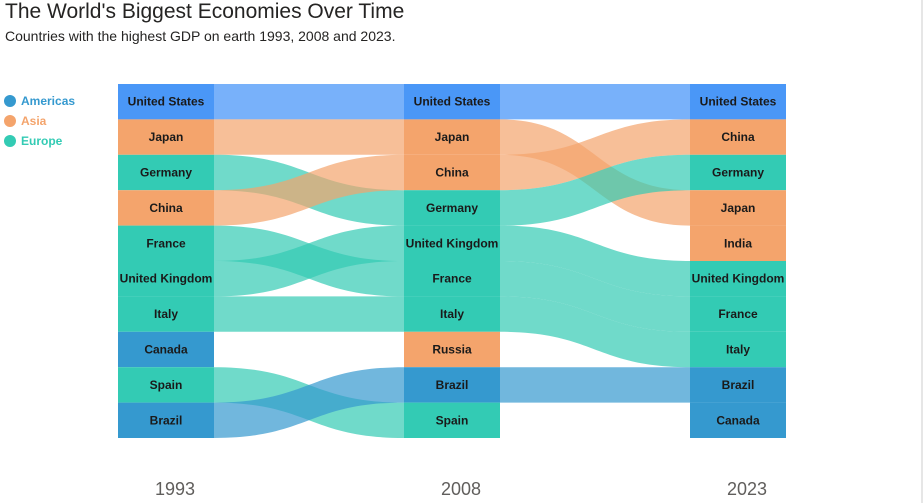  What do you see at coordinates (309, 314) in the screenshot?
I see `flow-italy-1993-2008` at bounding box center [309, 314].